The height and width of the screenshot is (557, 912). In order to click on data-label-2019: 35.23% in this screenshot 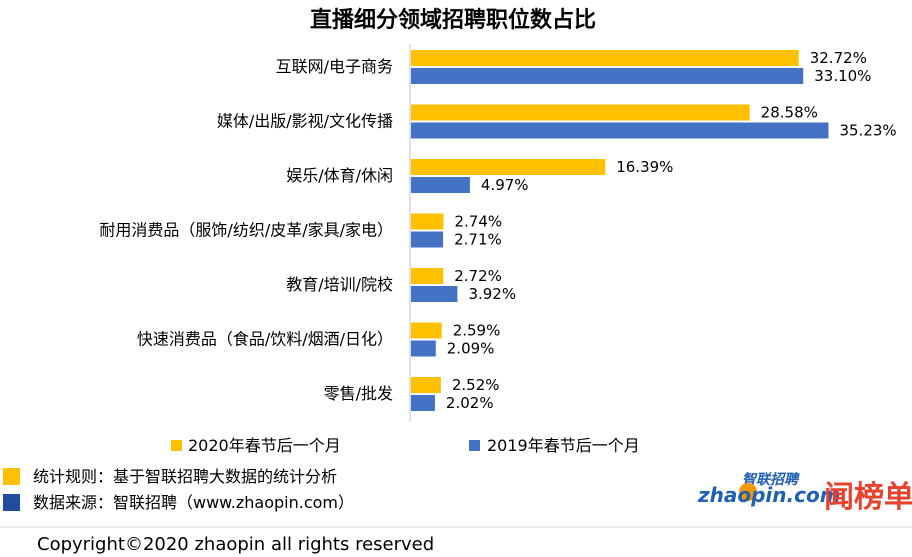, I will do `click(867, 131)`.